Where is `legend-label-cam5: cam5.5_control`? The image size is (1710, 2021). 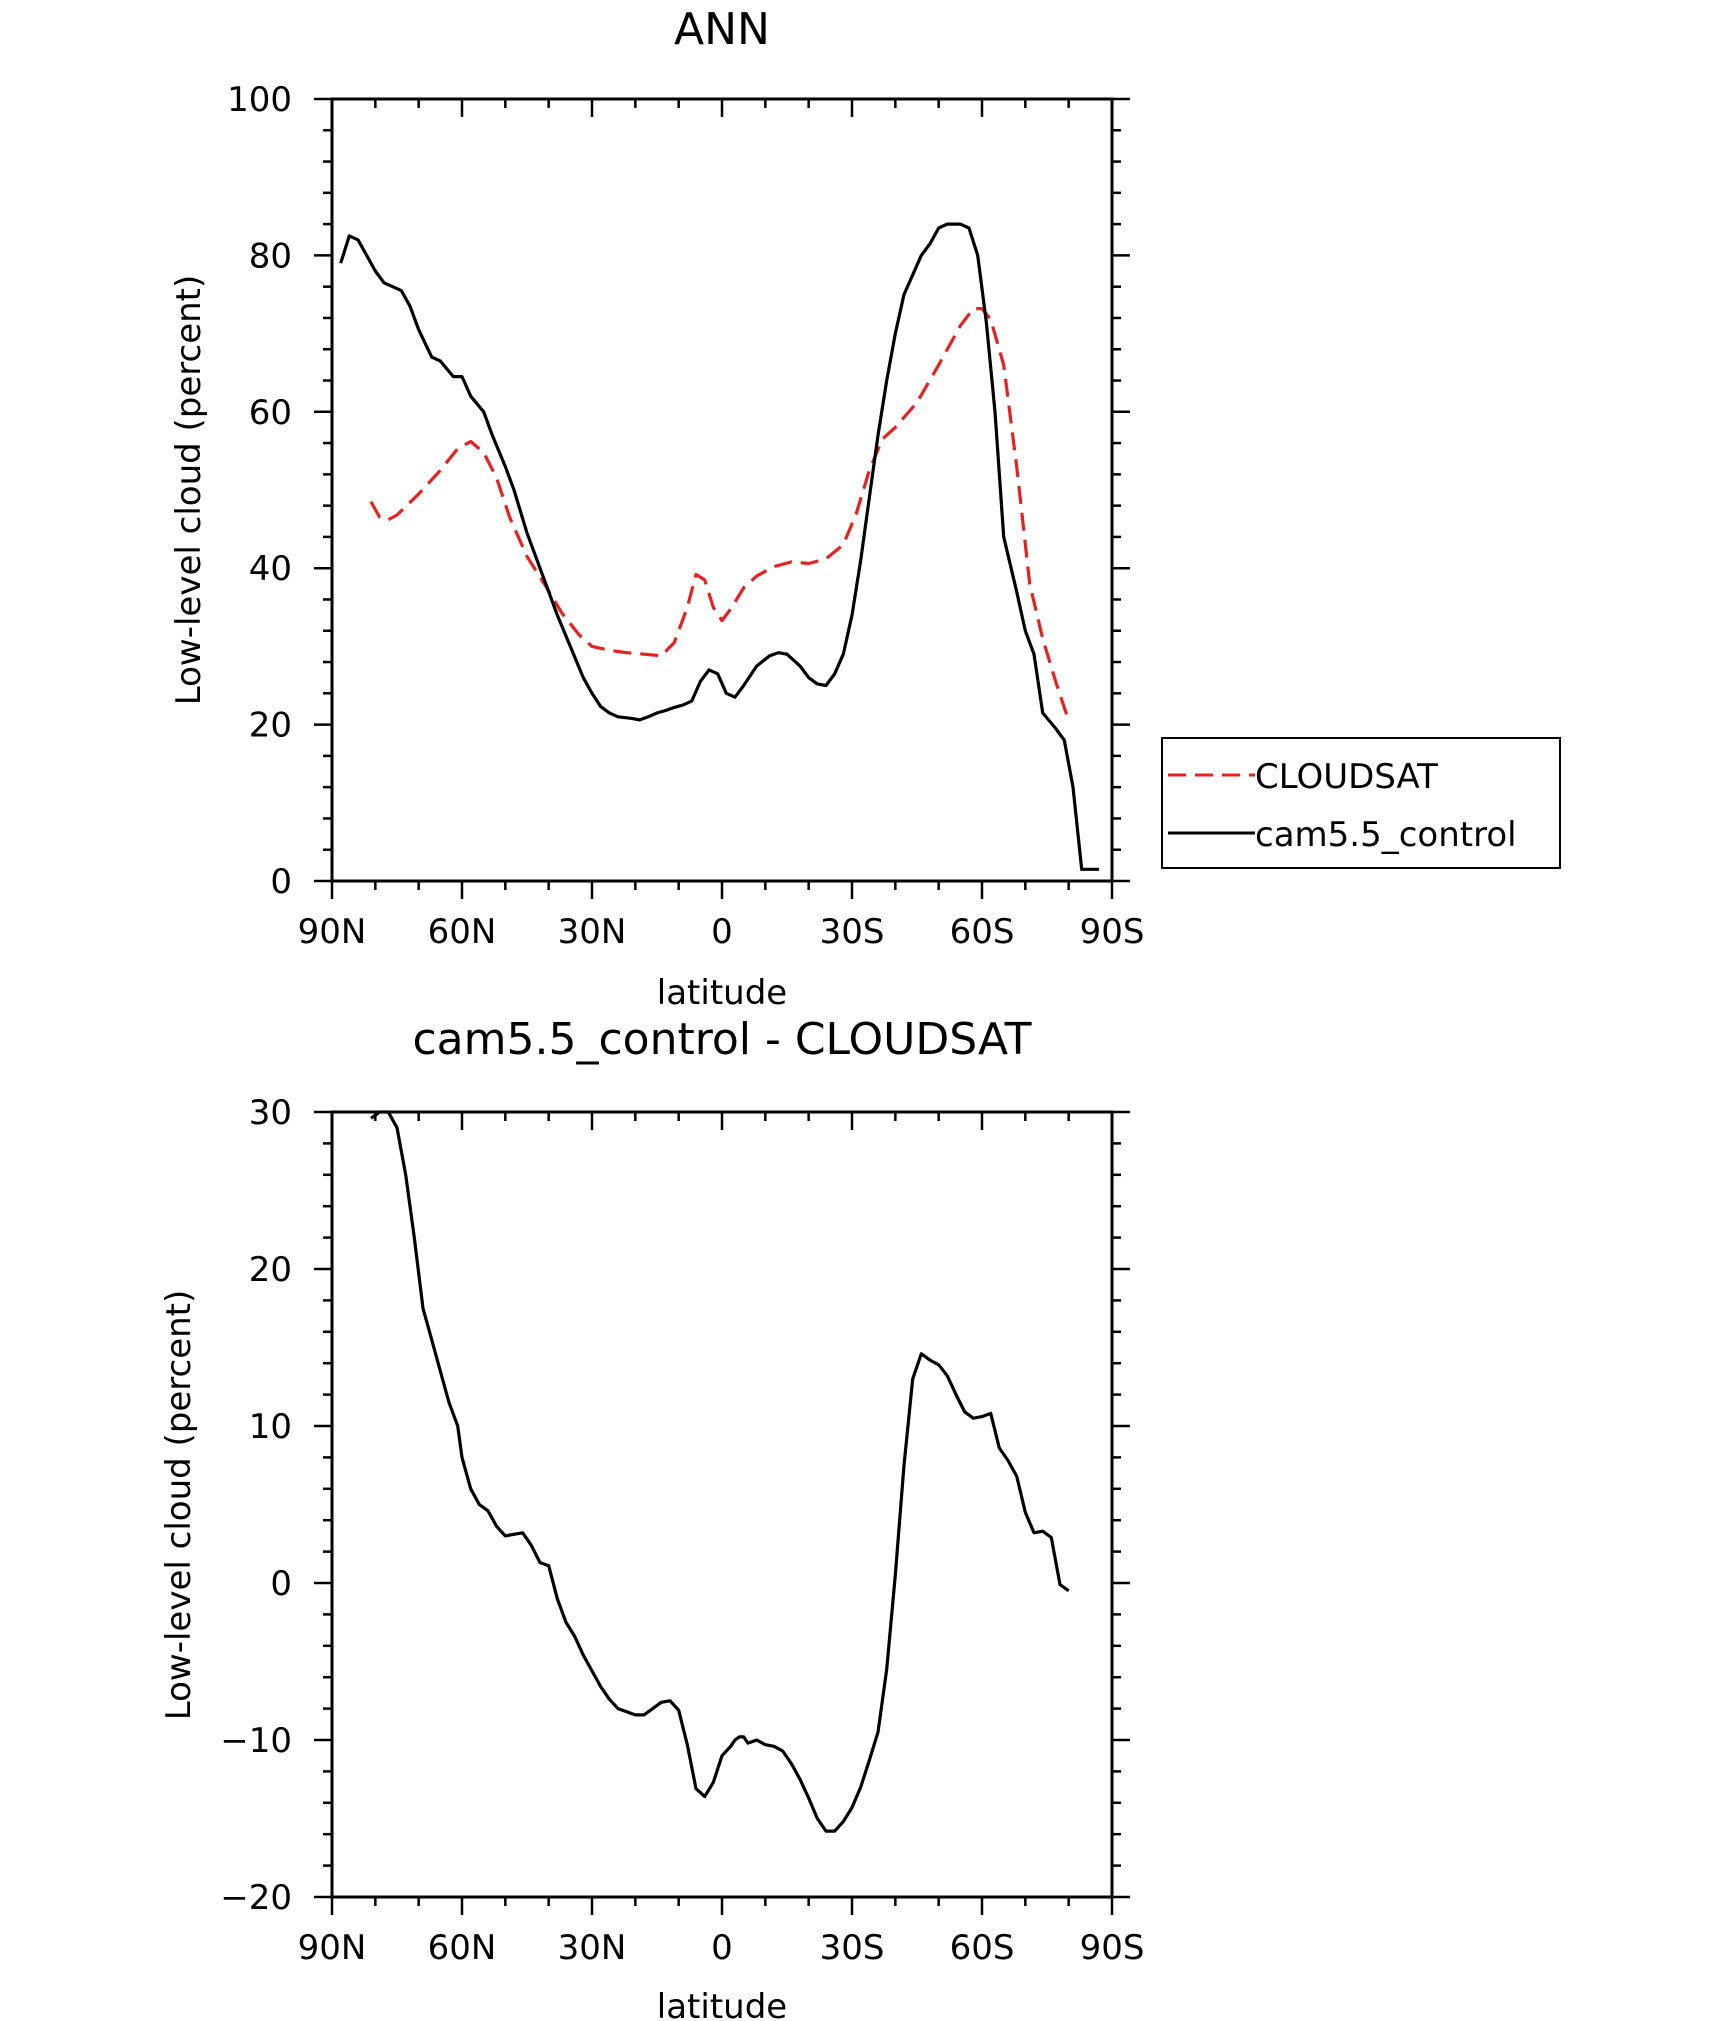 legend-label-cam5: cam5.5_control is located at coordinates (1386, 835).